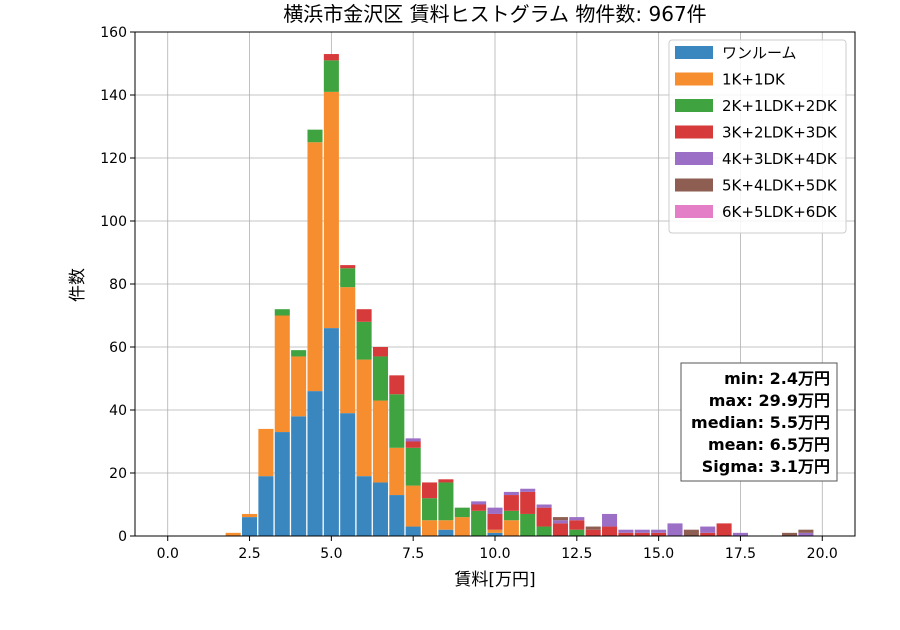 This screenshot has width=900, height=630. Describe the element at coordinates (113, 159) in the screenshot. I see `y-tick-label: 120` at that location.